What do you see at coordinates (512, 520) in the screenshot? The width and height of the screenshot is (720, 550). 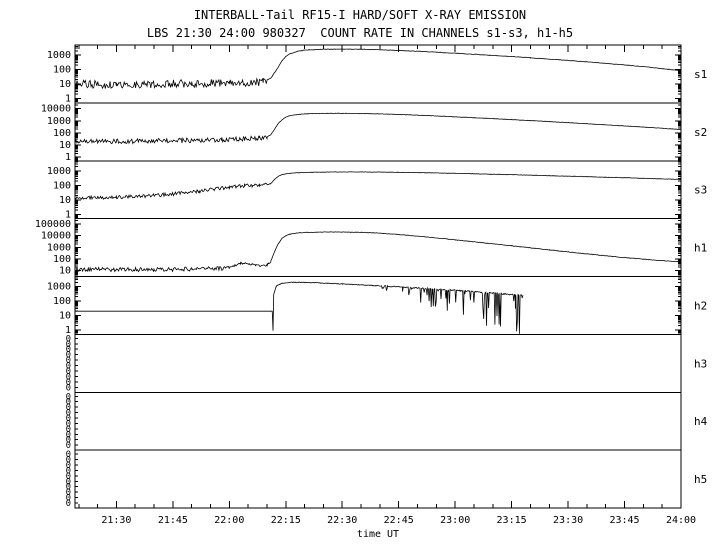 I see `x-tick-label: 23:15` at bounding box center [512, 520].